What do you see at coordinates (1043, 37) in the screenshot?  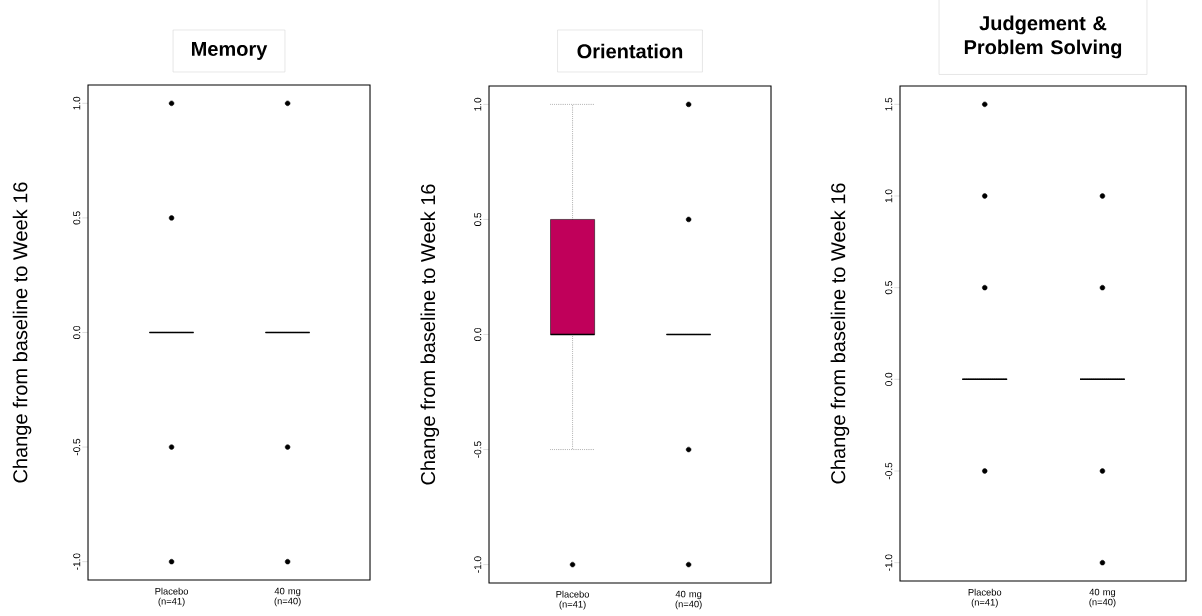 I see `chart-title: Judgement & Problem Solving` at bounding box center [1043, 37].